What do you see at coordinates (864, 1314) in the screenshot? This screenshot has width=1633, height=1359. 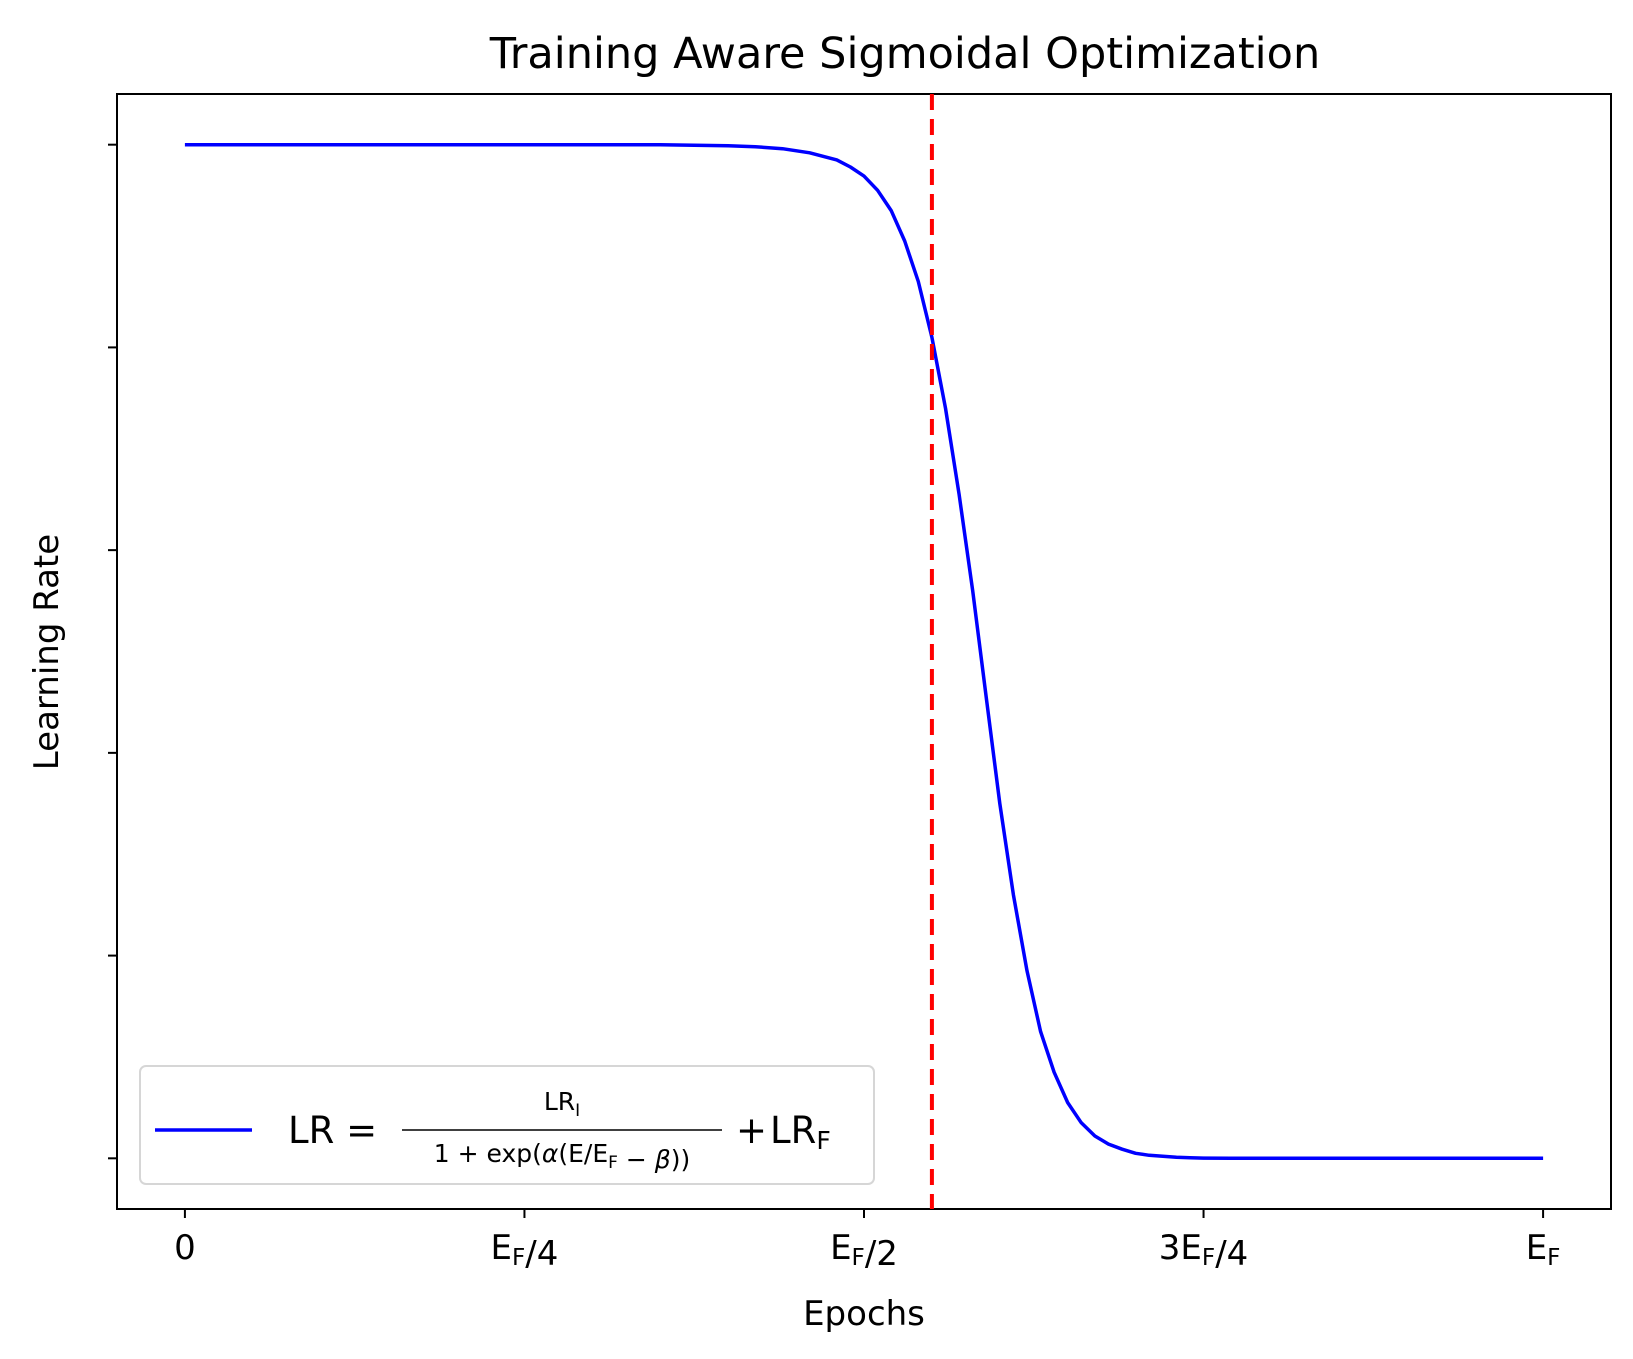 I see `x-axis-label: Epochs` at bounding box center [864, 1314].